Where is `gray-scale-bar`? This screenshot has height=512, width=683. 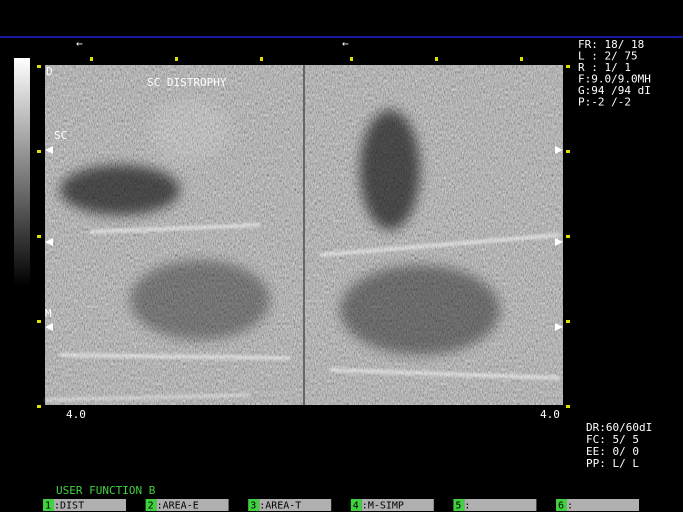 gray-scale-bar is located at coordinates (22, 172).